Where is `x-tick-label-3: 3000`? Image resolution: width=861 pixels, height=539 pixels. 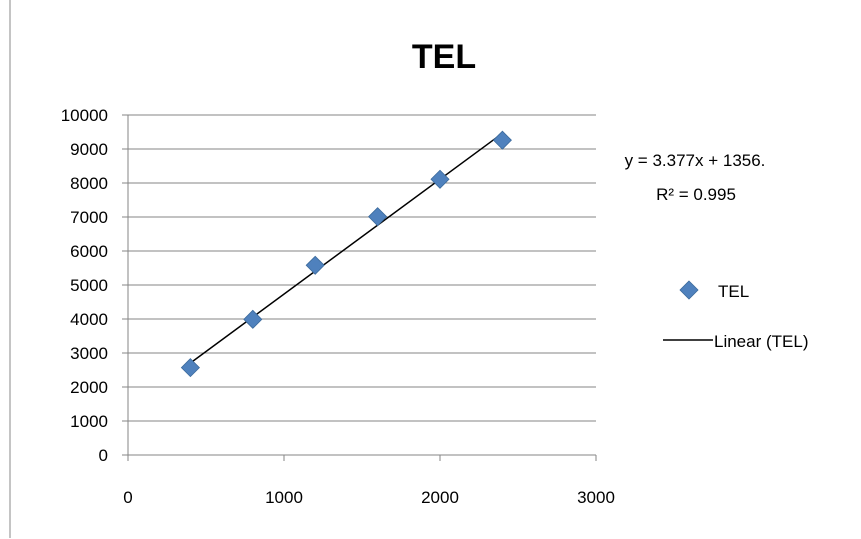
x-tick-label-3: 3000 is located at coordinates (596, 497).